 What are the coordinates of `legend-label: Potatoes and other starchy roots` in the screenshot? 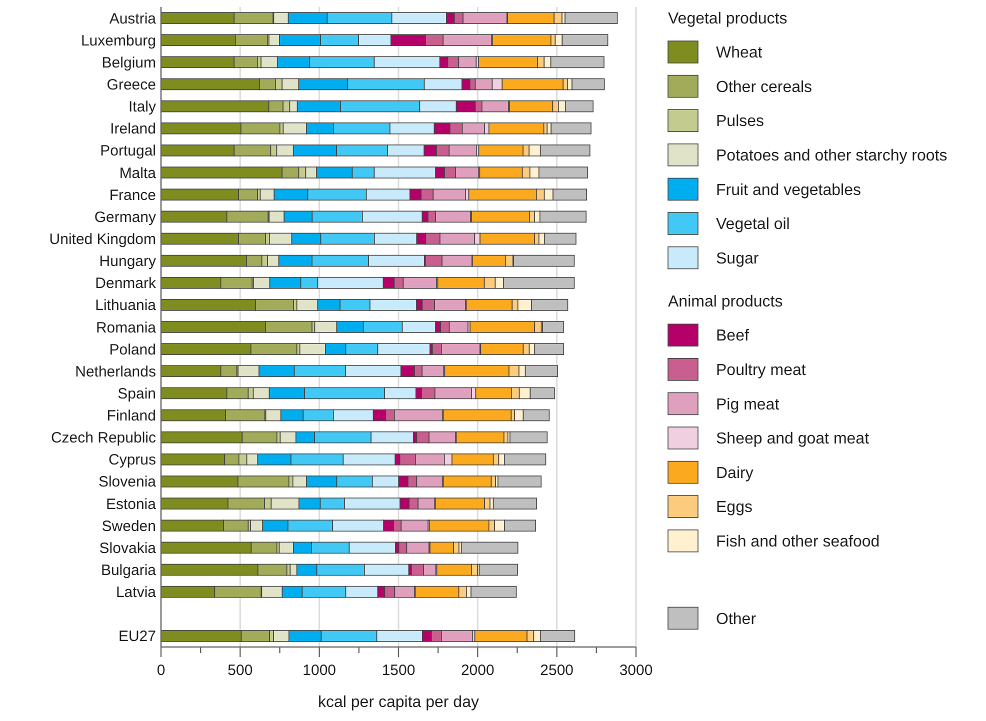 It's located at (832, 156).